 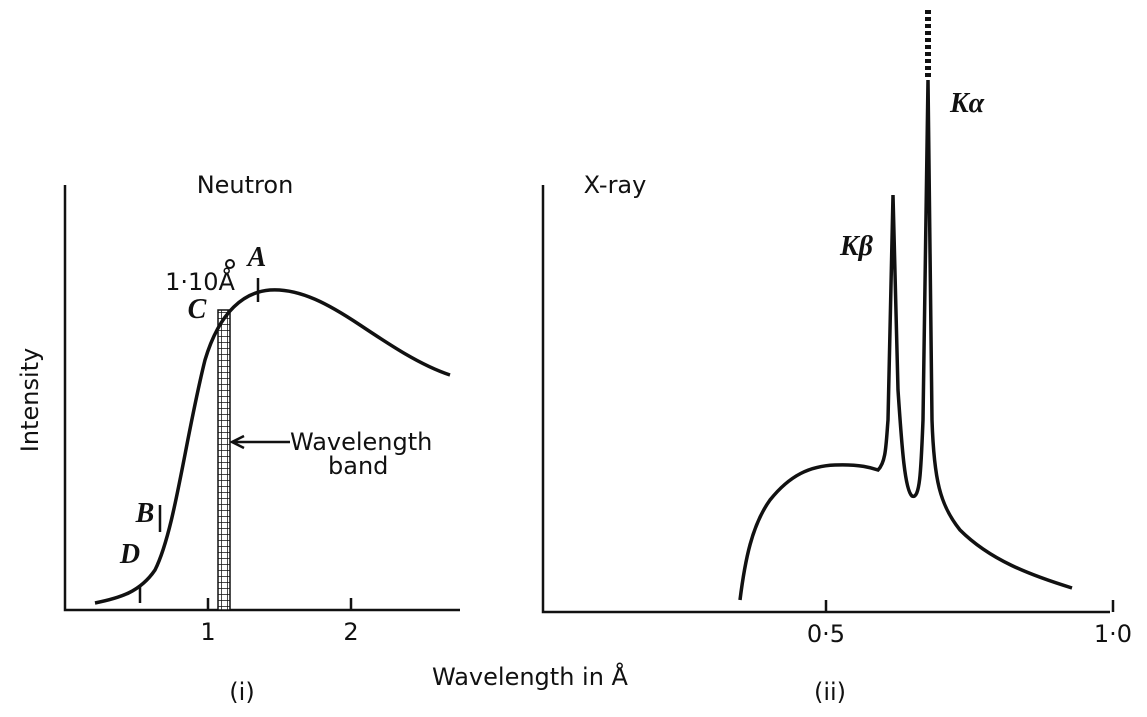 I want to click on label: 1·10Å, so click(x=200, y=281).